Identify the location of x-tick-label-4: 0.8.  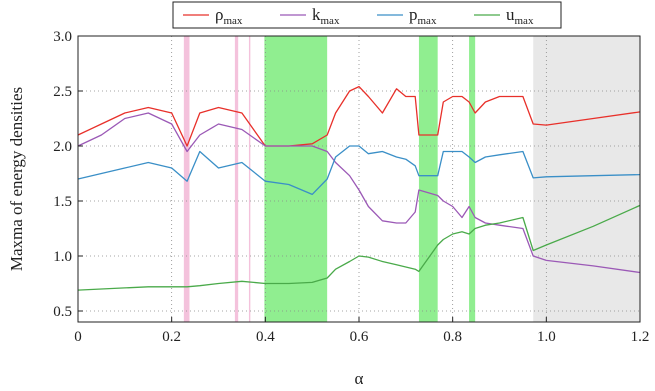
(452, 337).